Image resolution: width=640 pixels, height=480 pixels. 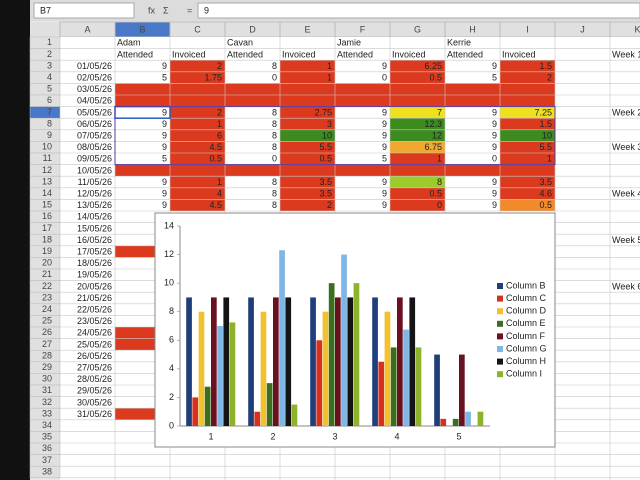 I want to click on cell-text: Week 6, so click(x=626, y=286).